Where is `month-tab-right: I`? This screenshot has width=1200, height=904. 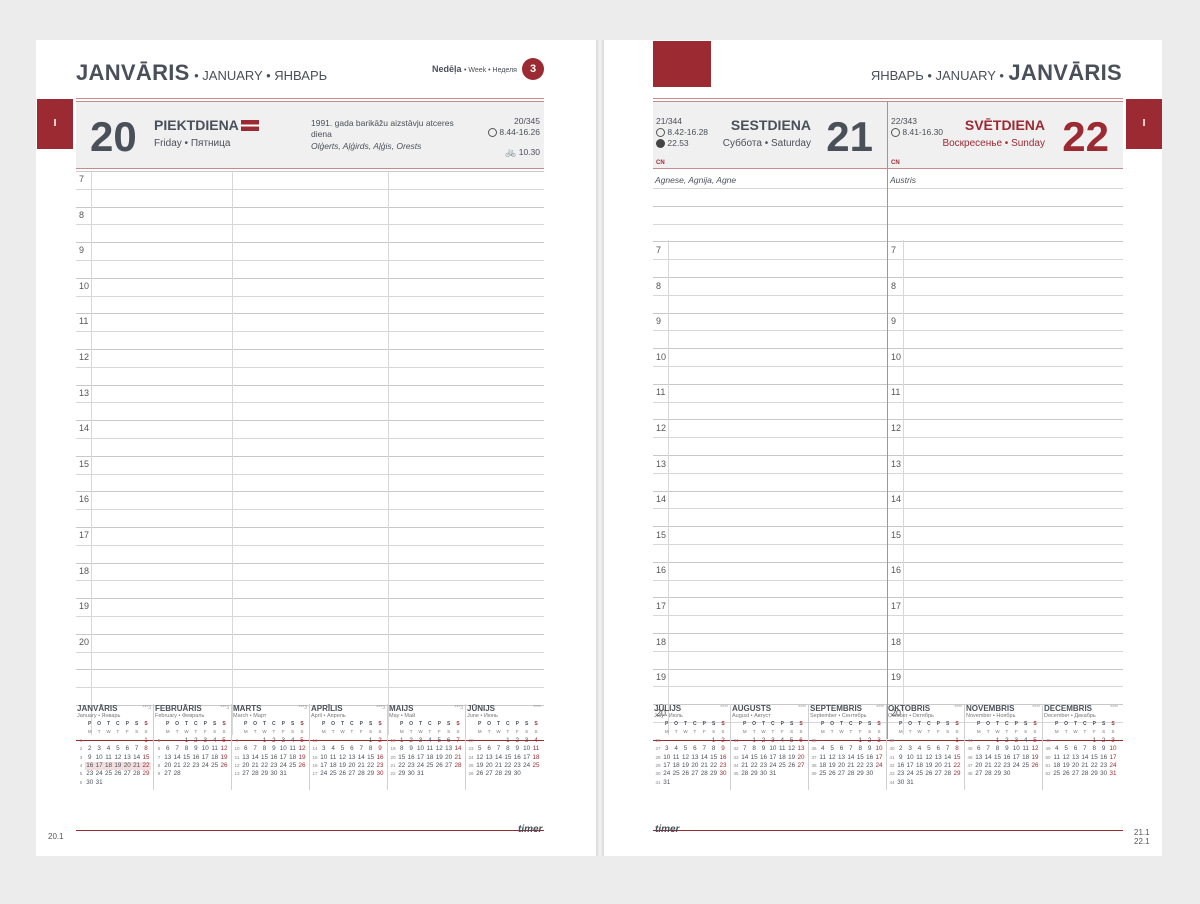
month-tab-right: I is located at coordinates (1144, 124).